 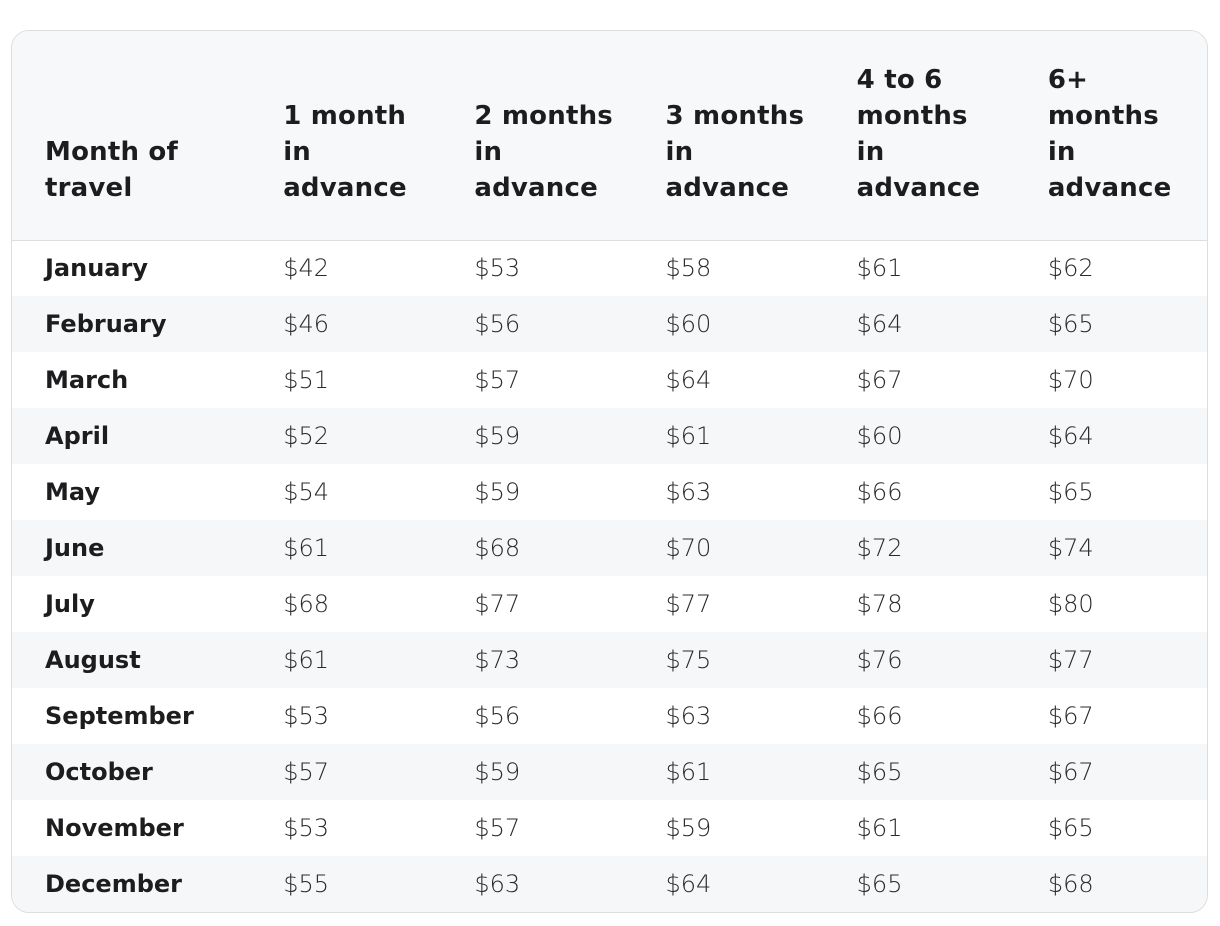 What do you see at coordinates (1070, 268) in the screenshot?
I see `price-cell: $62` at bounding box center [1070, 268].